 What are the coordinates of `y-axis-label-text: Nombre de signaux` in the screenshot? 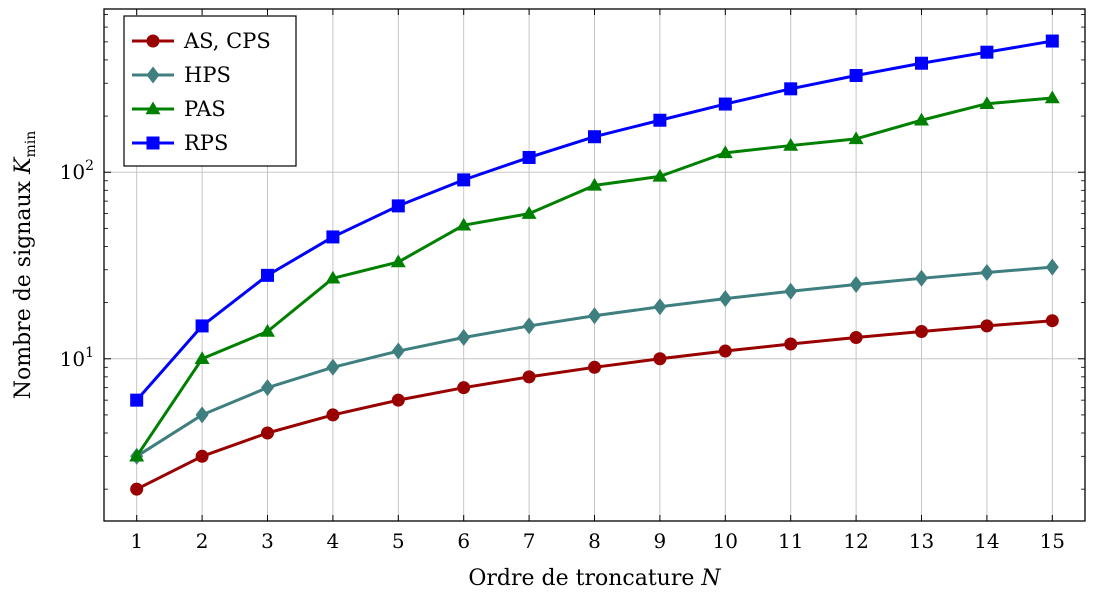 It's located at (23, 286).